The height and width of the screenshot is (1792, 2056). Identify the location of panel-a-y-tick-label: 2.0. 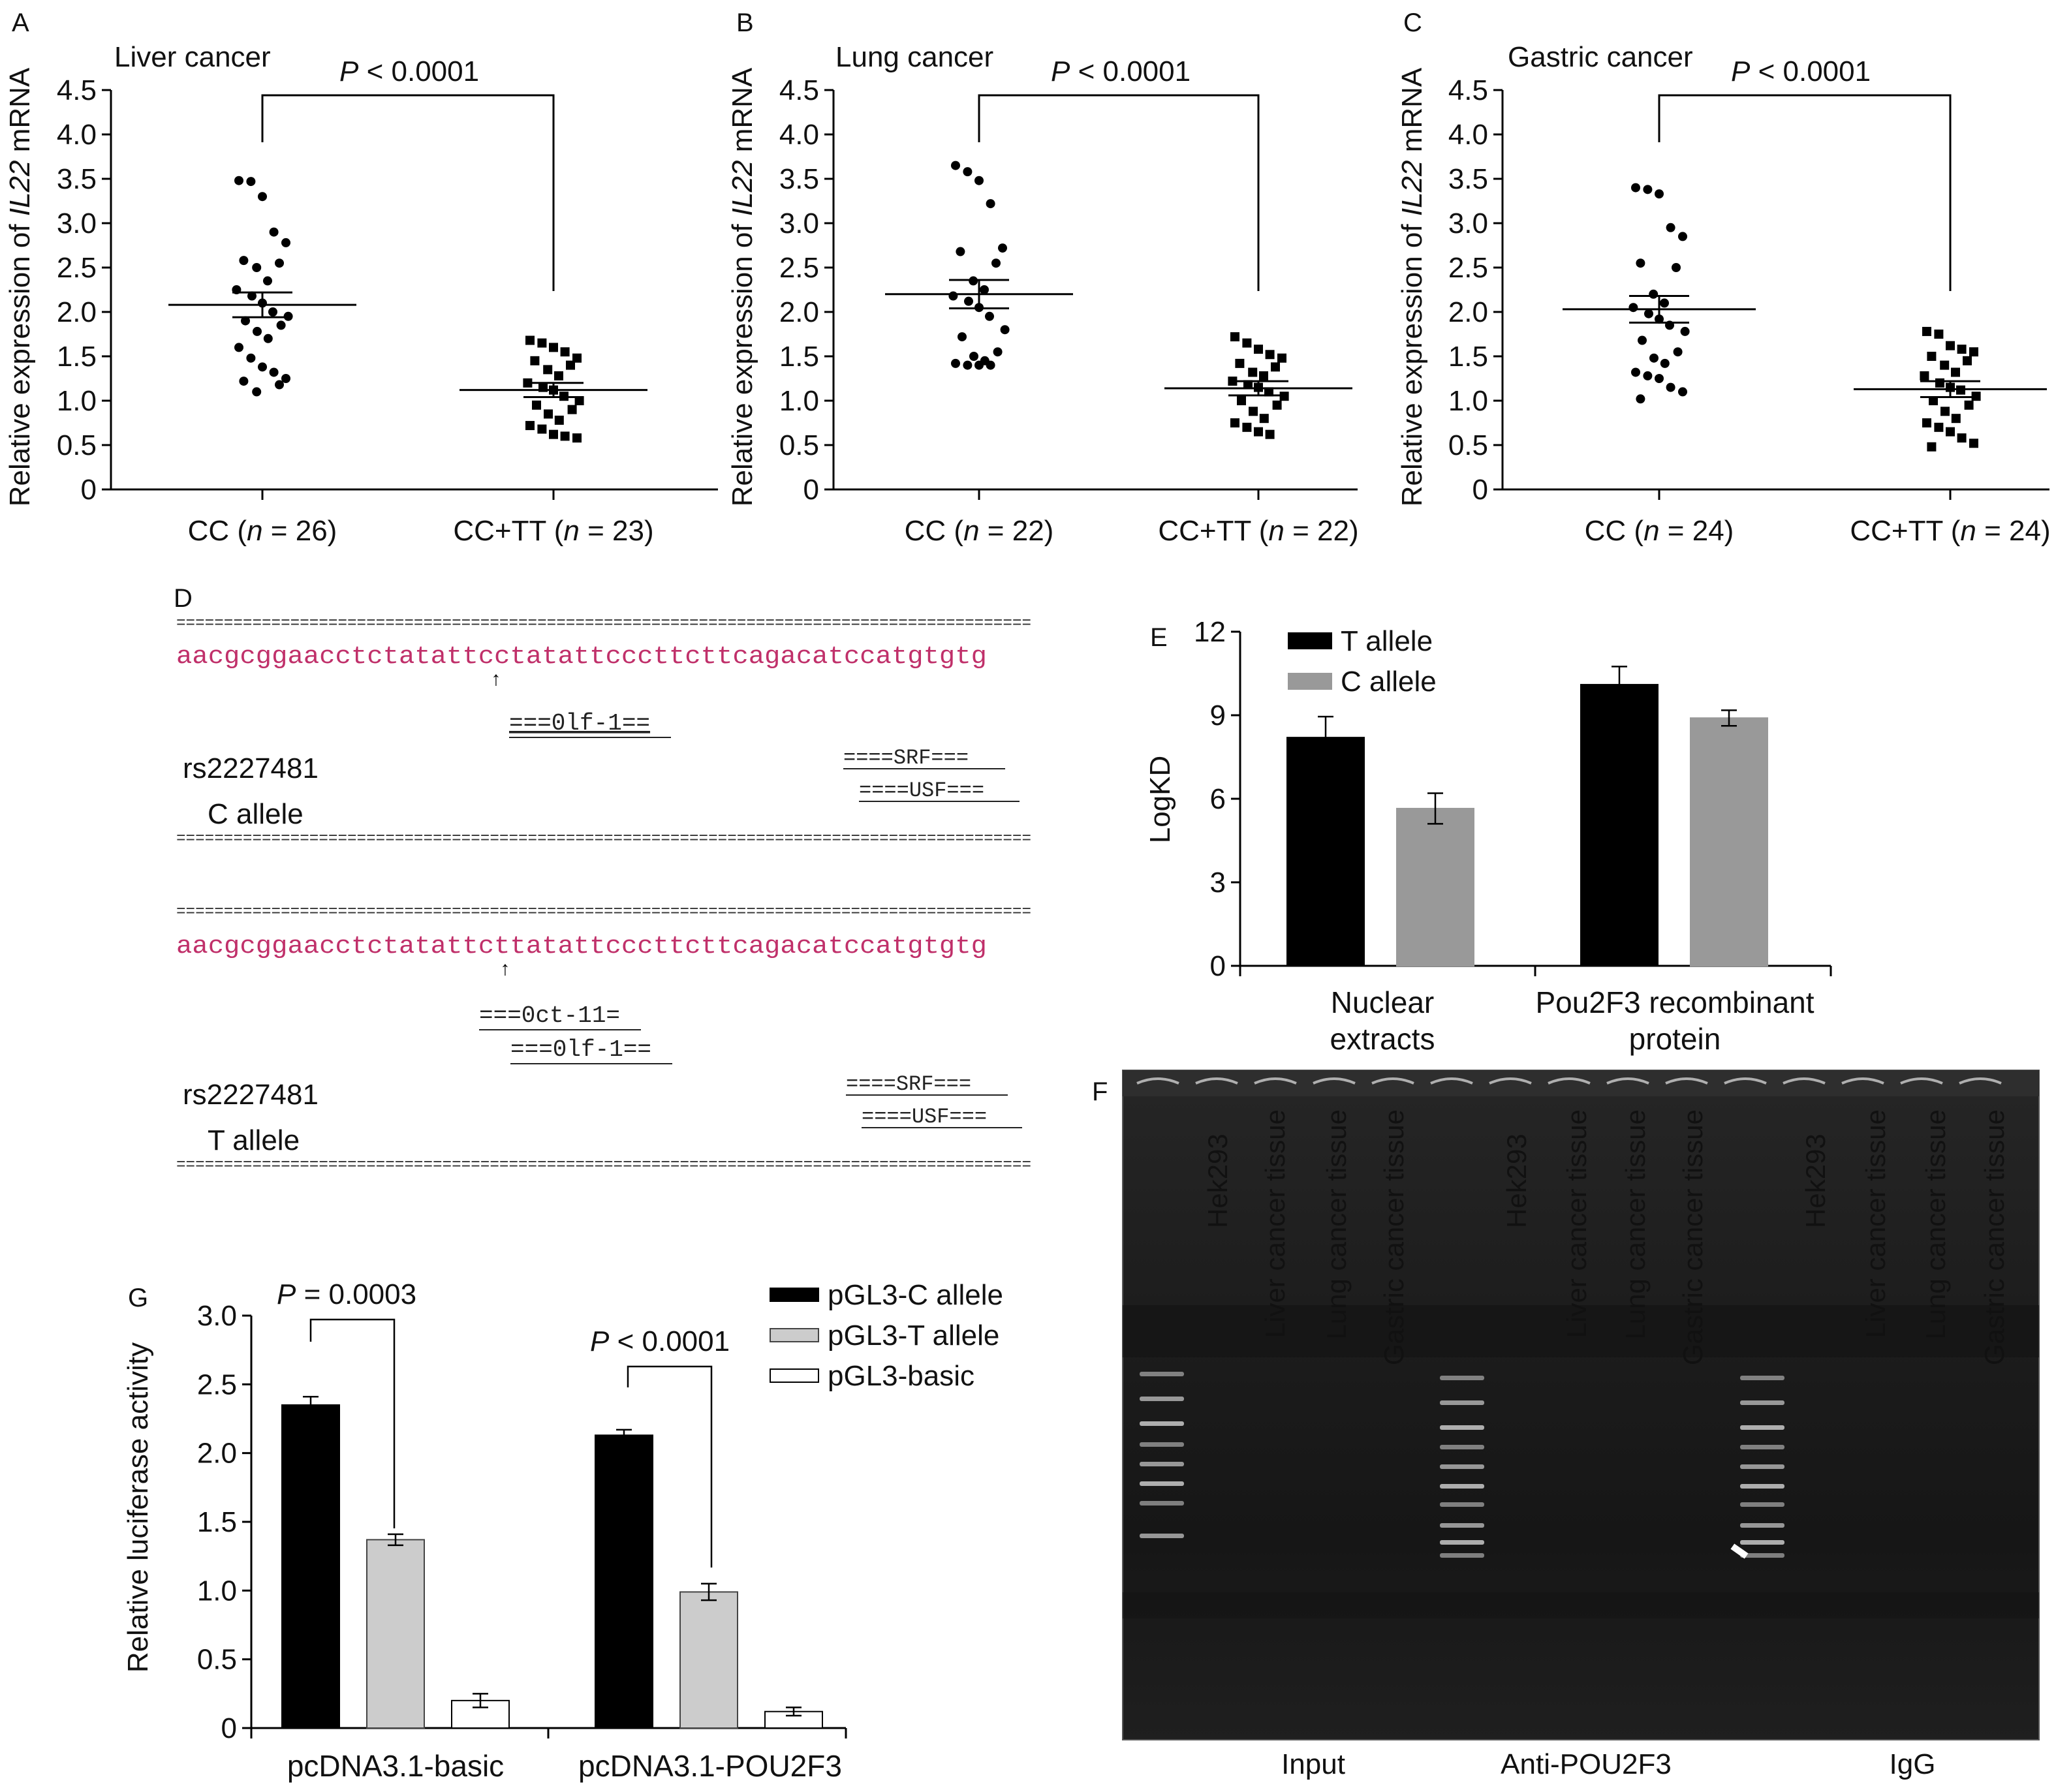
(77, 312).